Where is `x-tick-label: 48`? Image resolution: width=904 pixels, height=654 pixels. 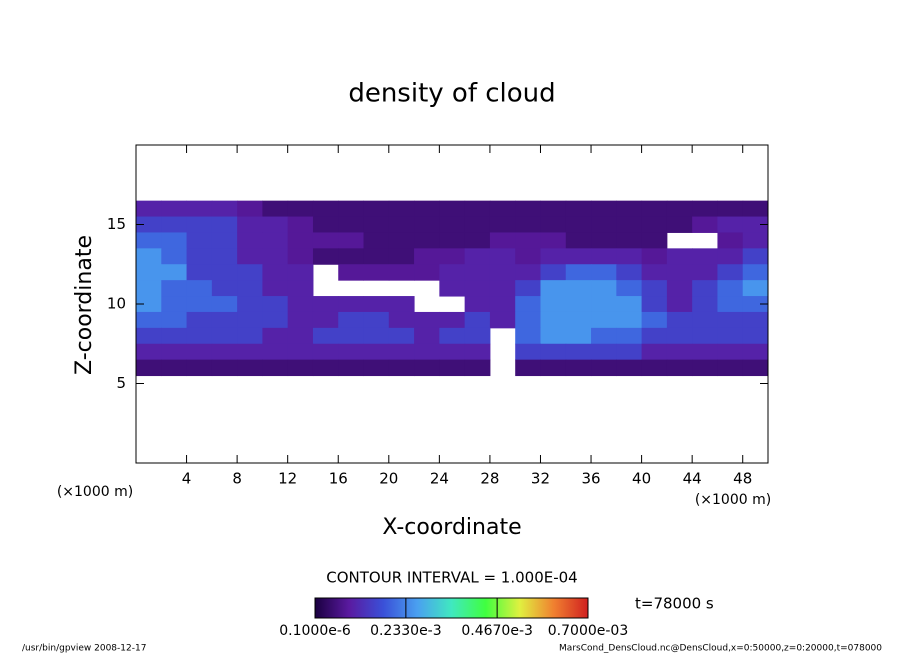
x-tick-label: 48 is located at coordinates (742, 479).